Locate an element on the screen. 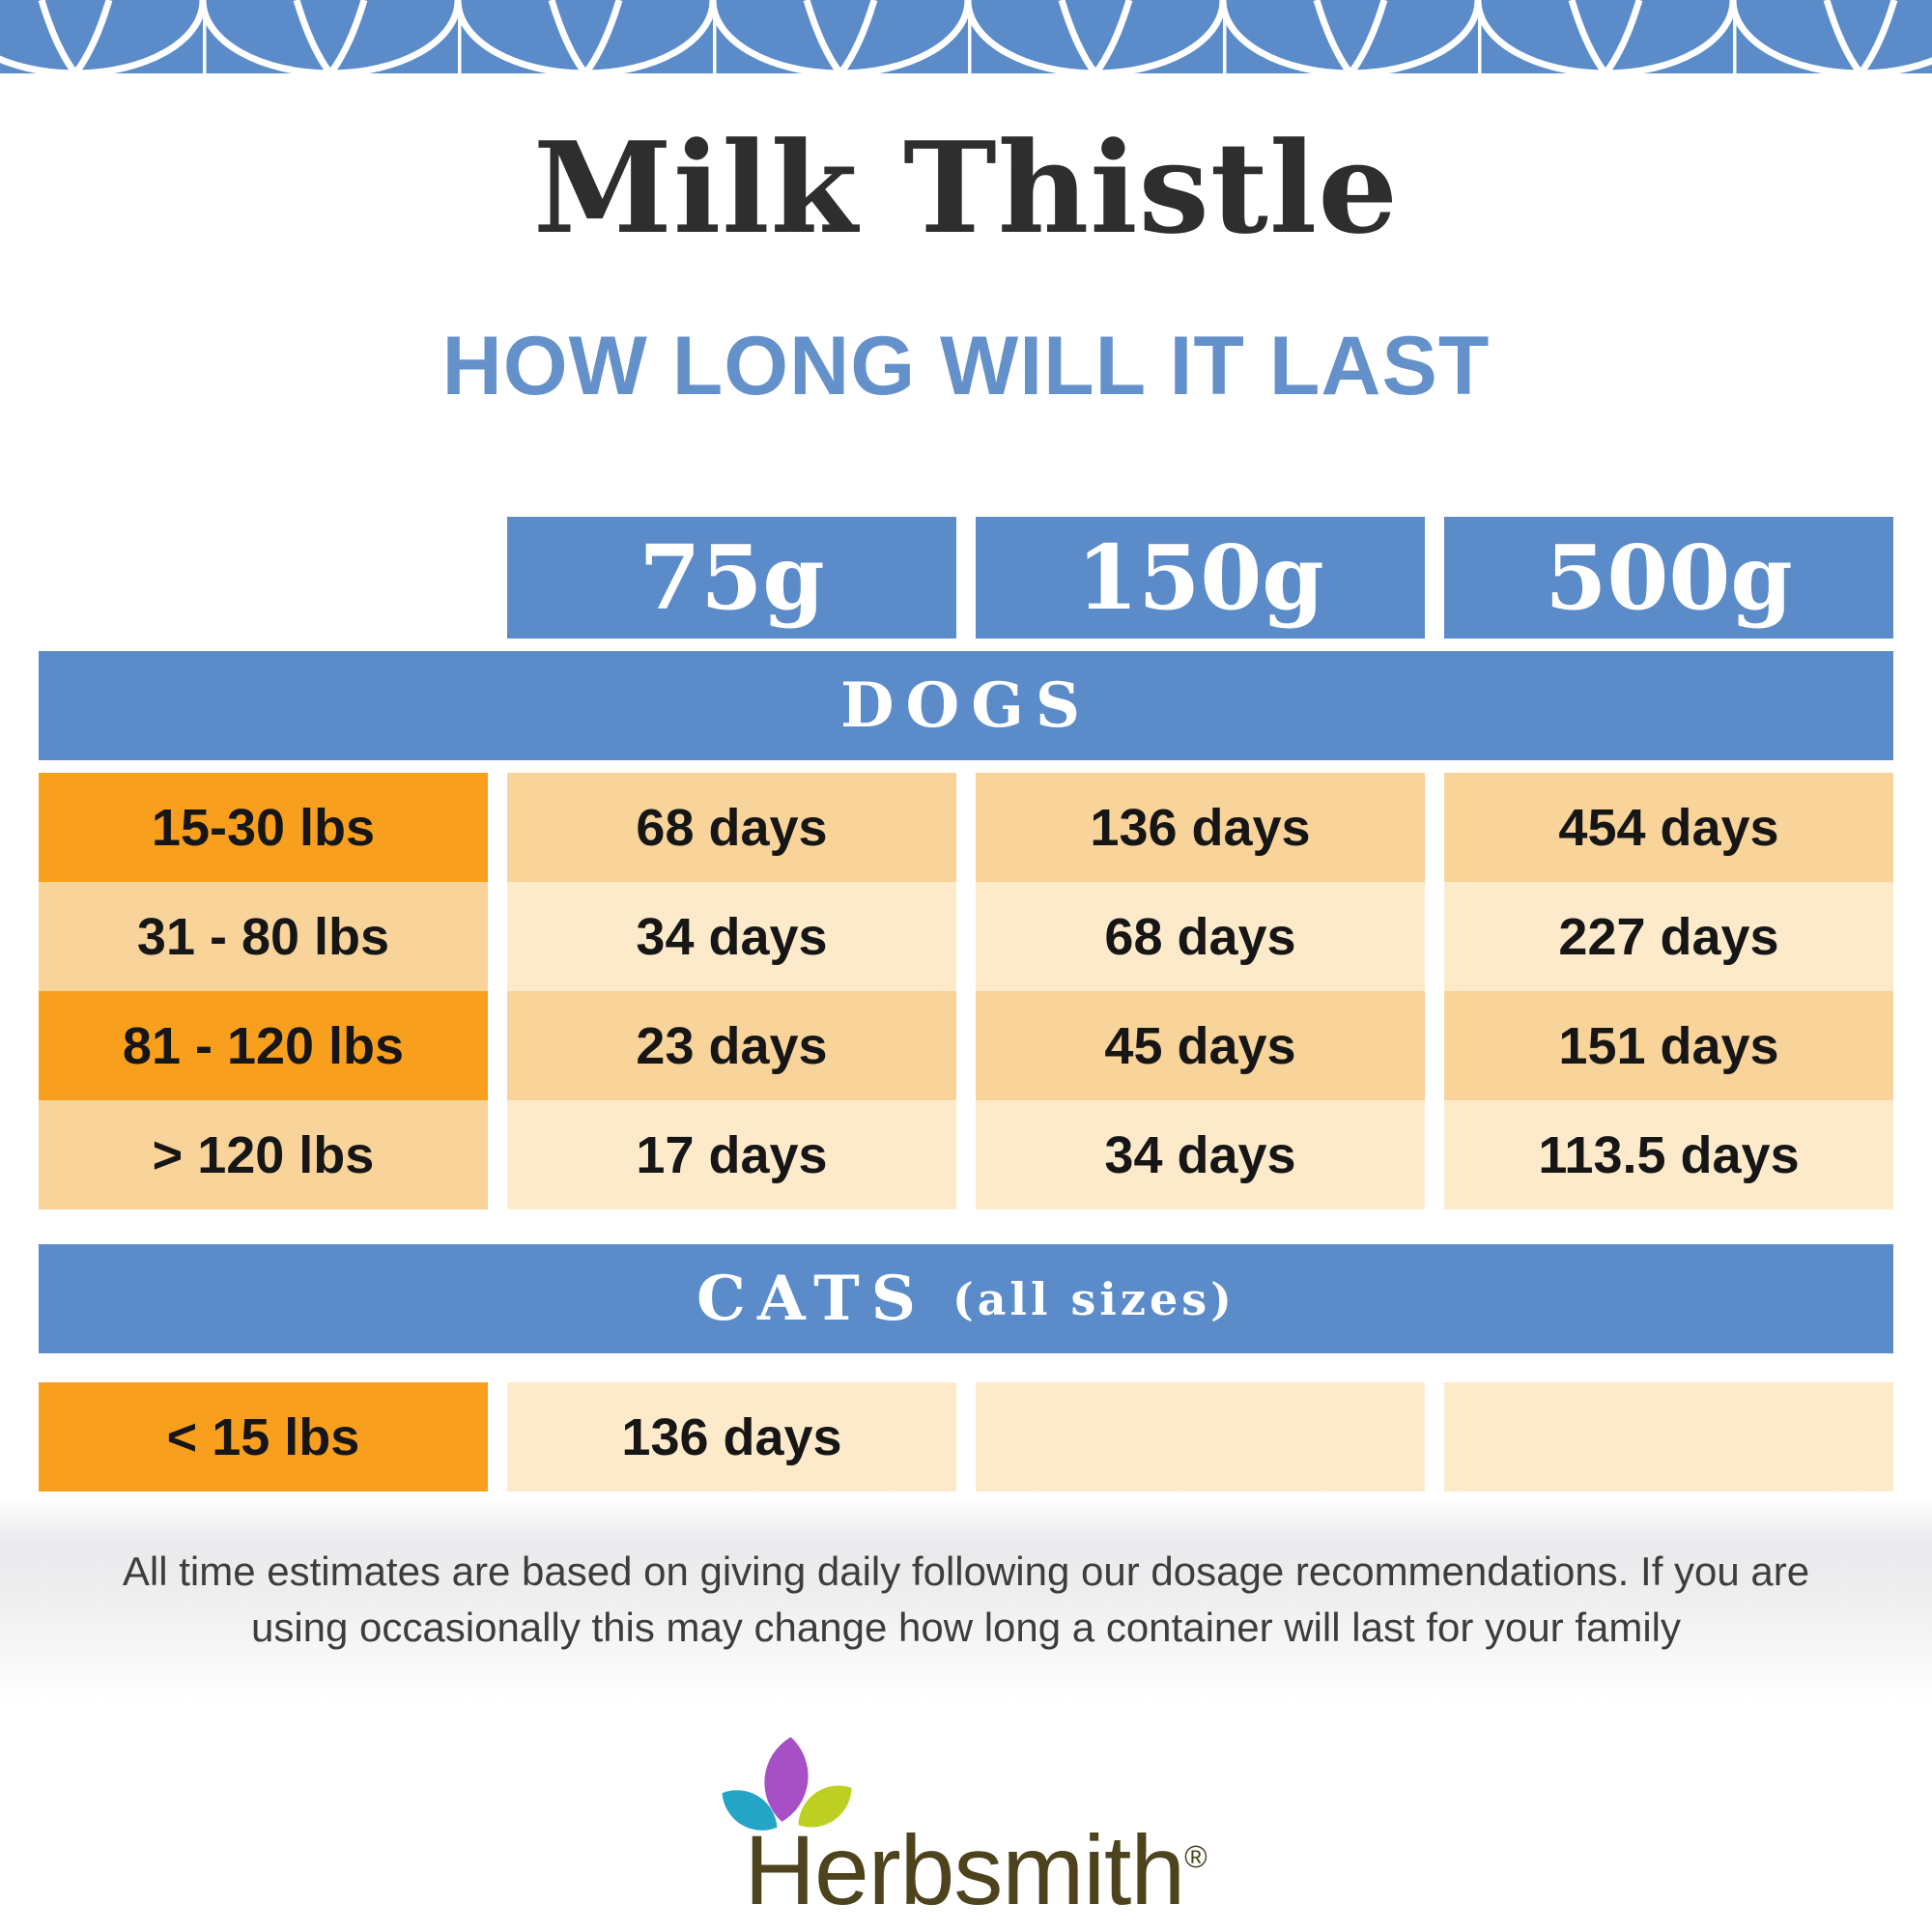 The image size is (1932, 1932). weight-label: > 120 lbs is located at coordinates (263, 1154).